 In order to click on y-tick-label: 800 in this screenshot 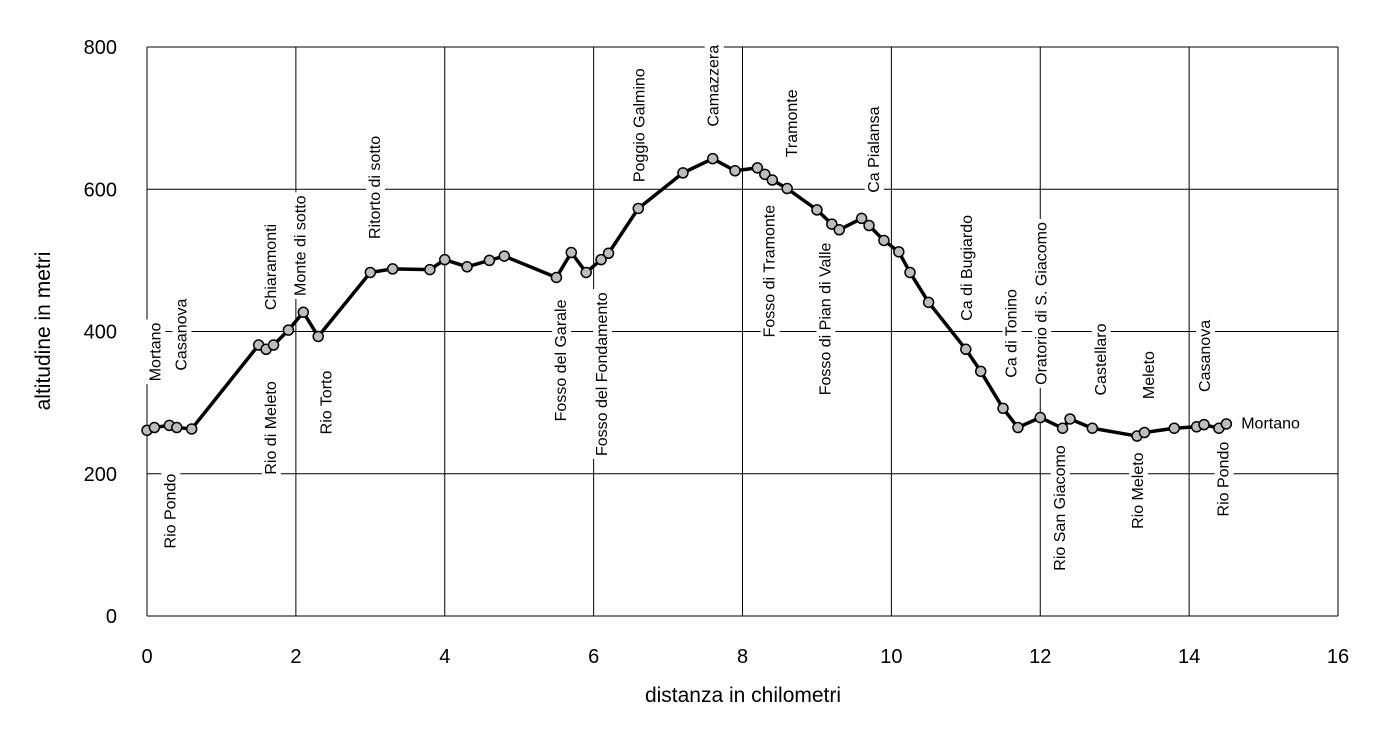, I will do `click(100, 48)`.